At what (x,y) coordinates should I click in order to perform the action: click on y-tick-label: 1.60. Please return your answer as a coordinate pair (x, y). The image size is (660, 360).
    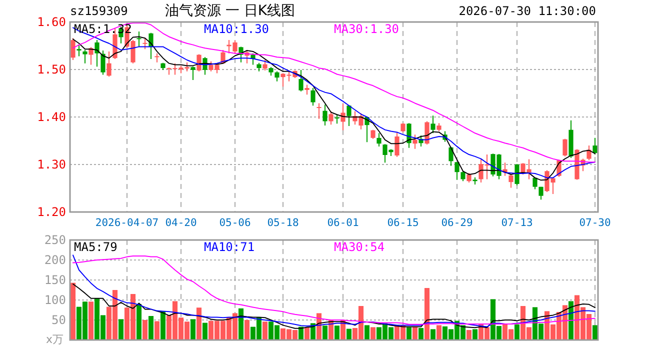
    Looking at the image, I should click on (51, 22).